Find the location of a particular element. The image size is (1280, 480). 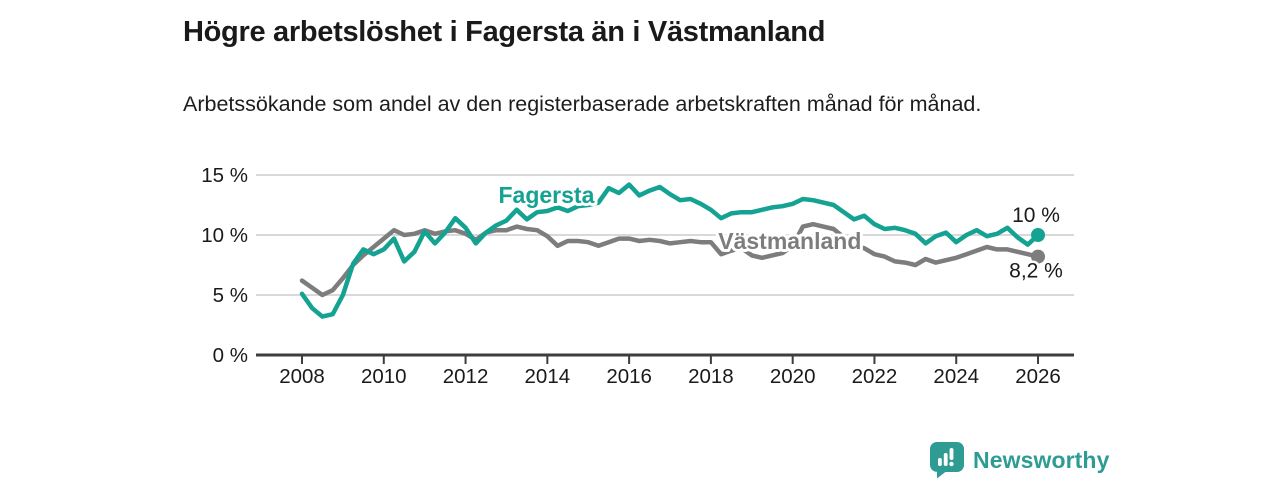

västmanland-end-dot is located at coordinates (1038, 256).